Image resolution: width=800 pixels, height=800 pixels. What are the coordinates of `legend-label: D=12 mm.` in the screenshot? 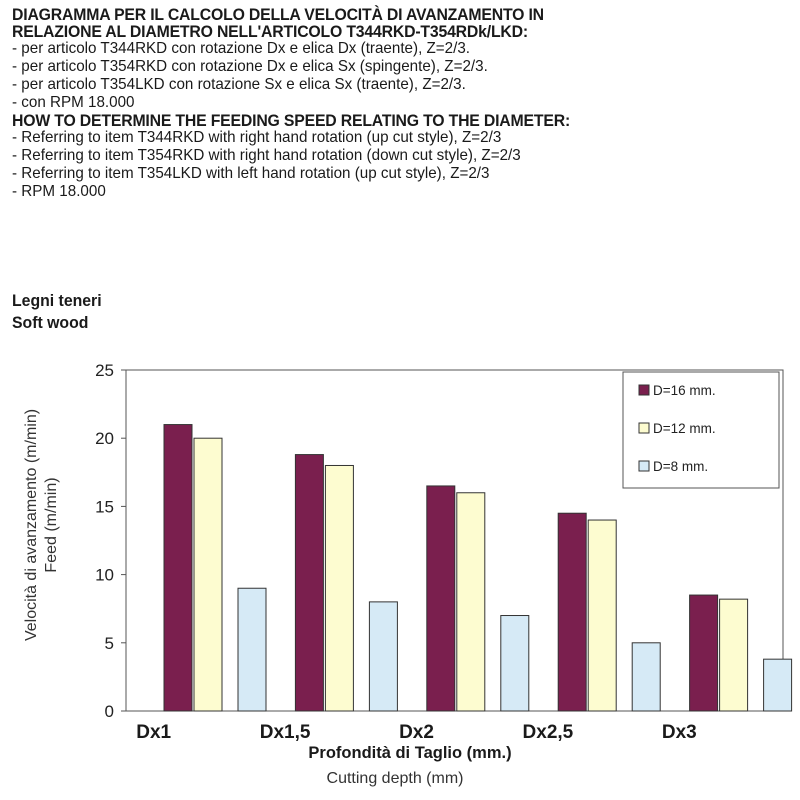 It's located at (684, 428).